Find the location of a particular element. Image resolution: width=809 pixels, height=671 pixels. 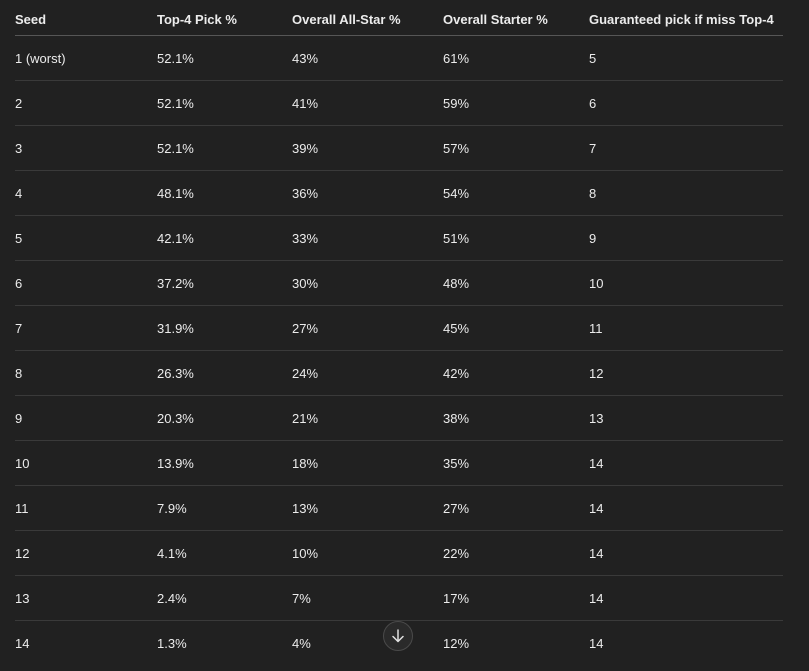

table-cell: 1.3% is located at coordinates (172, 643).